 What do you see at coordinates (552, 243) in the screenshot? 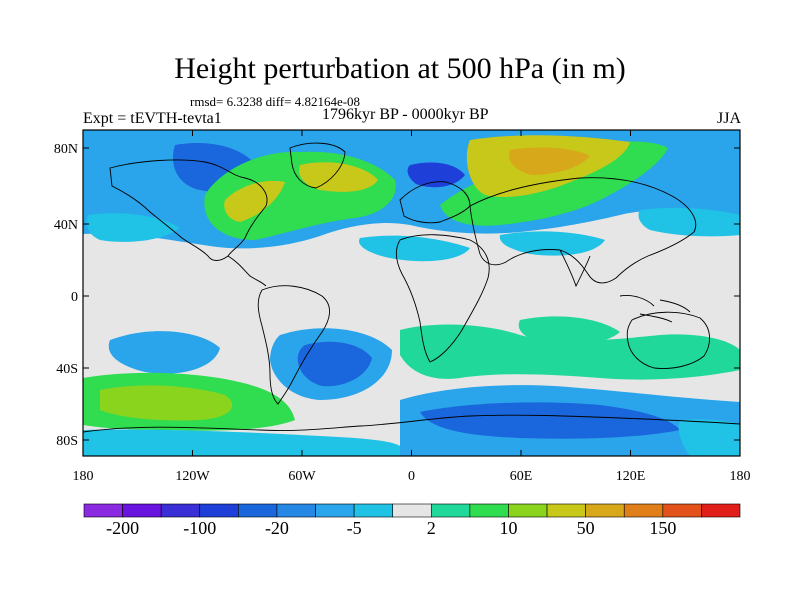
I see `field-tropical-cyan2` at bounding box center [552, 243].